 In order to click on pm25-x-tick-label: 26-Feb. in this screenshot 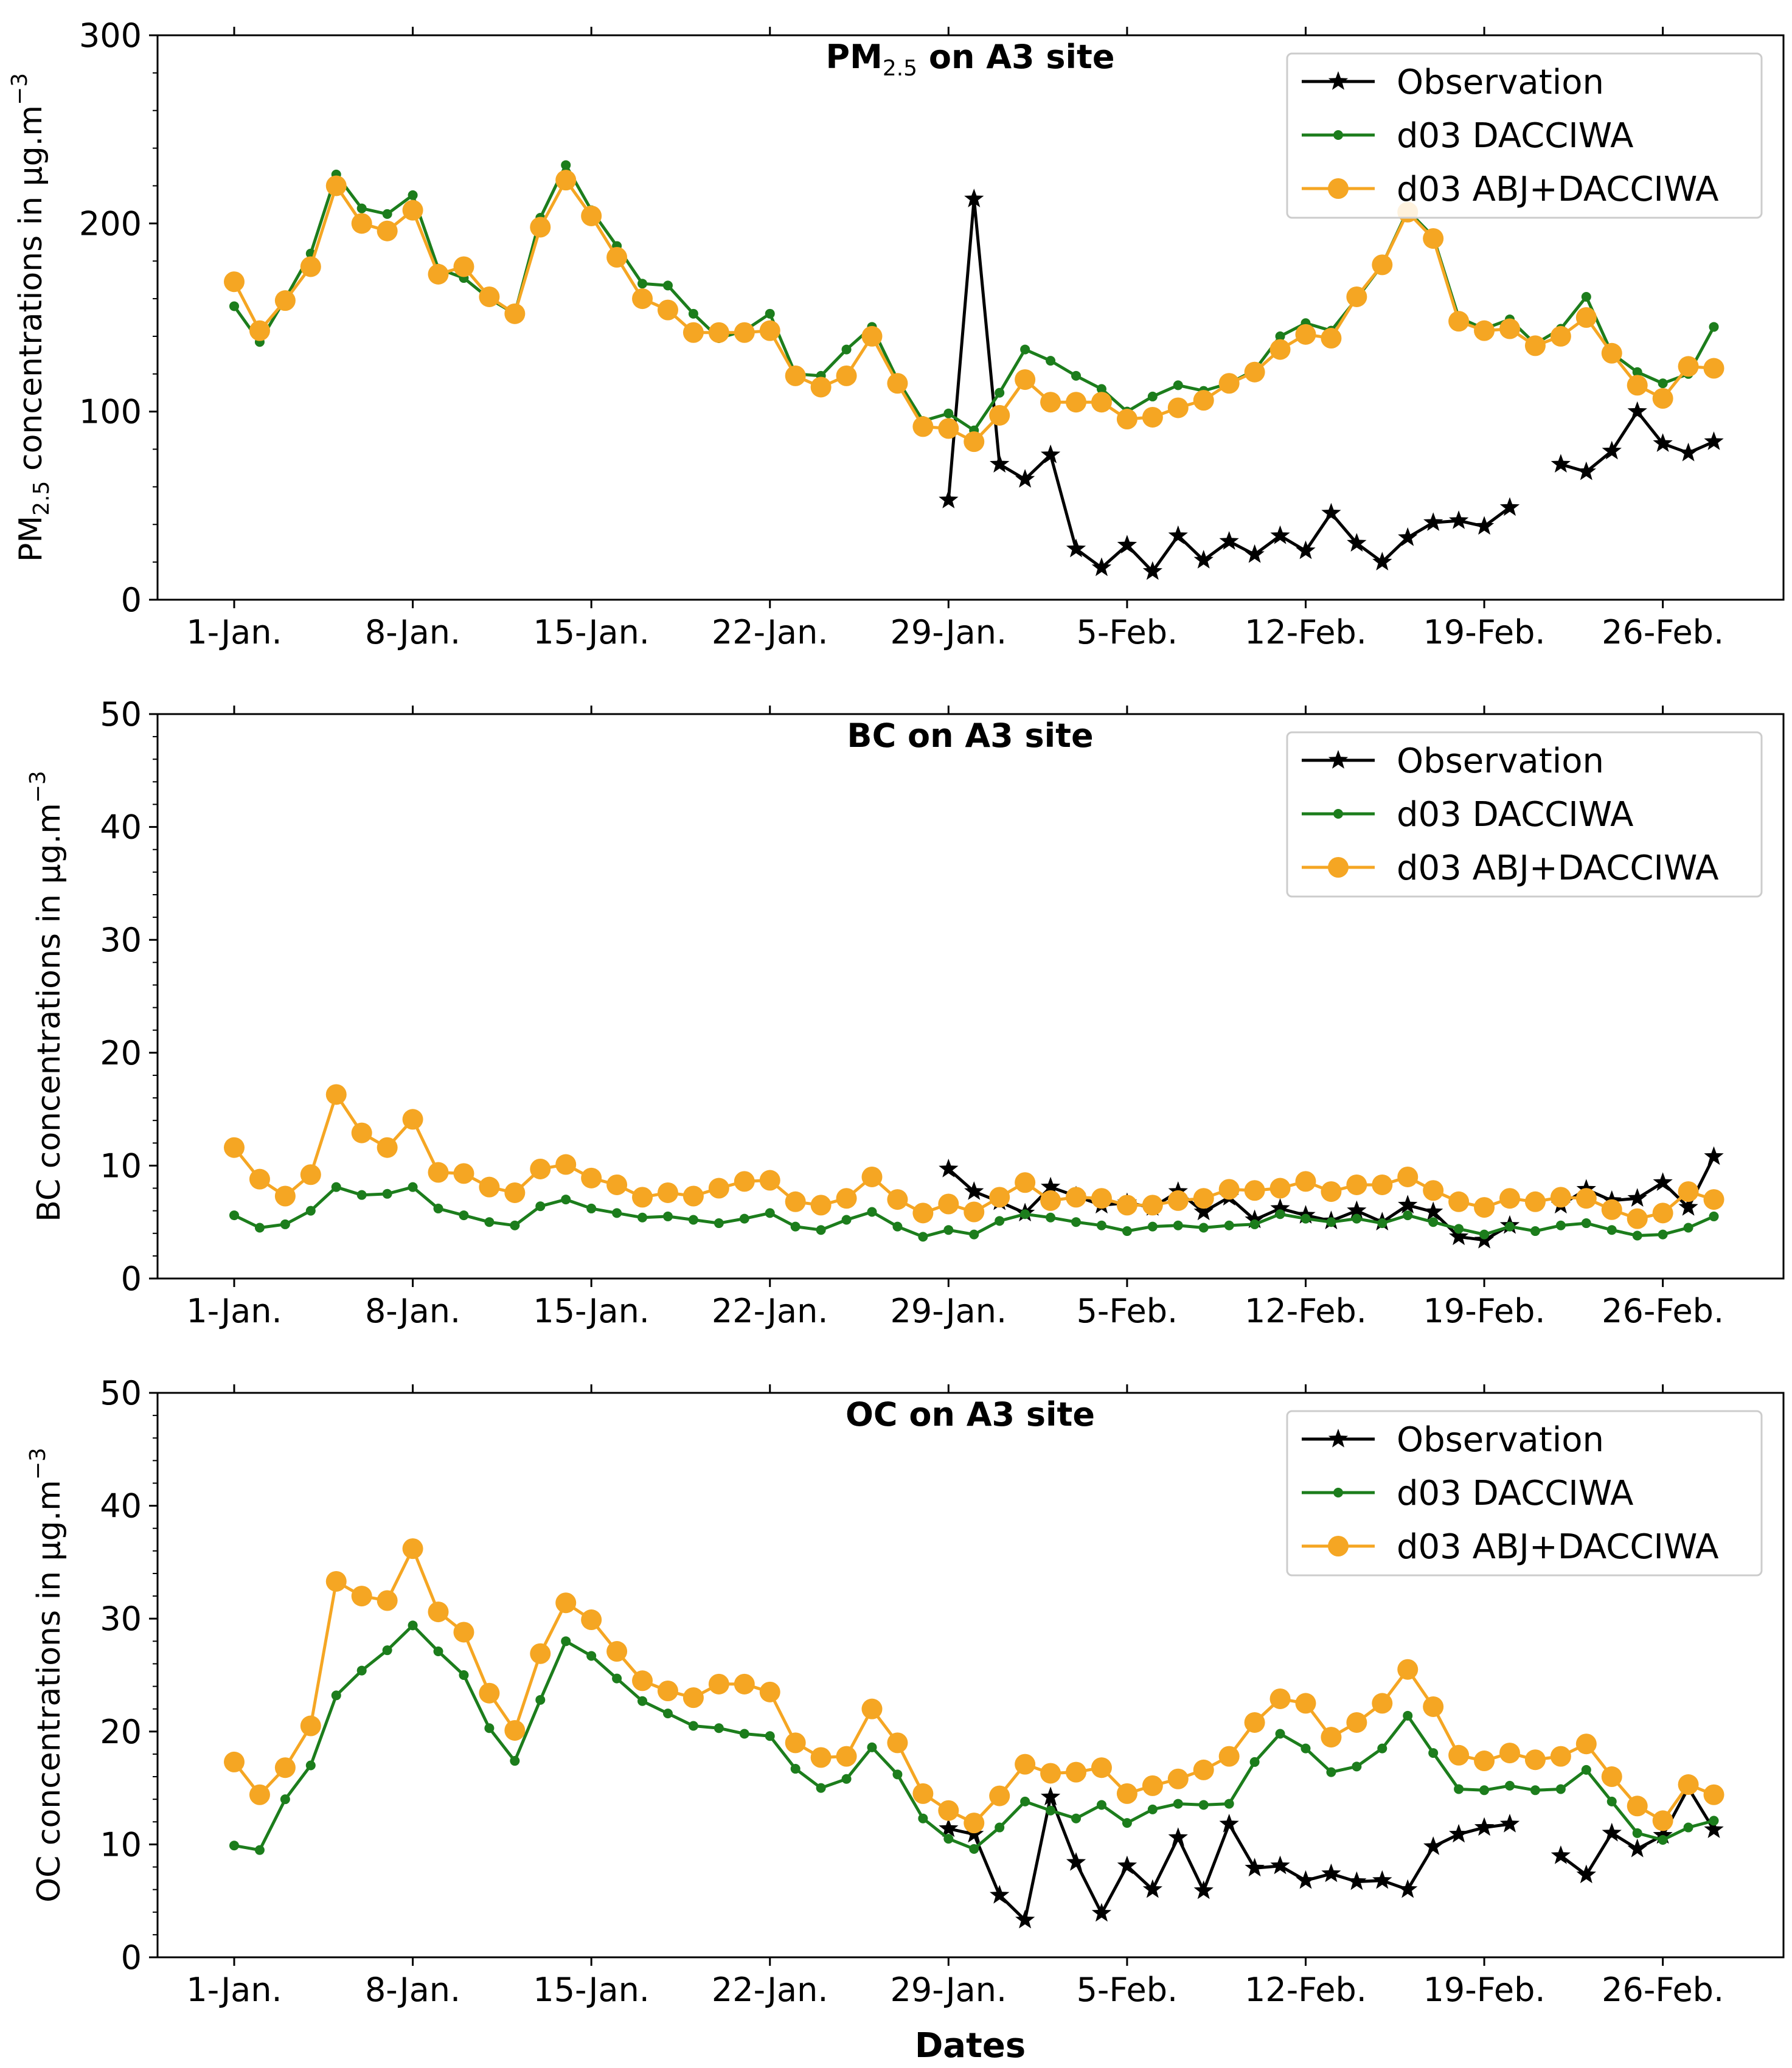, I will do `click(1663, 632)`.